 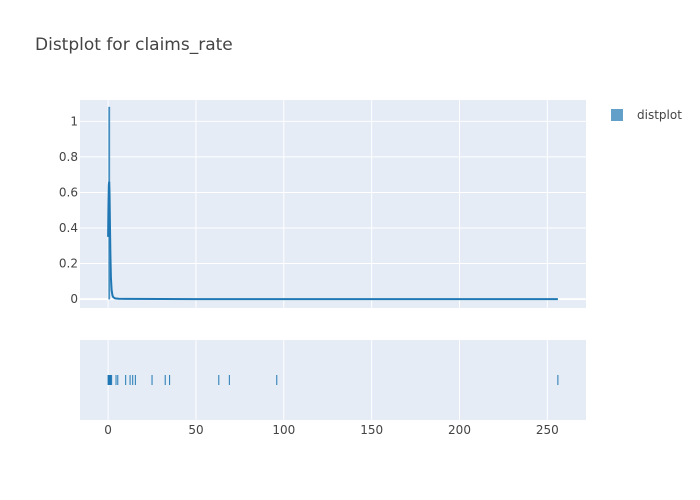 I want to click on y-tick-label: 0.4, so click(x=68, y=228).